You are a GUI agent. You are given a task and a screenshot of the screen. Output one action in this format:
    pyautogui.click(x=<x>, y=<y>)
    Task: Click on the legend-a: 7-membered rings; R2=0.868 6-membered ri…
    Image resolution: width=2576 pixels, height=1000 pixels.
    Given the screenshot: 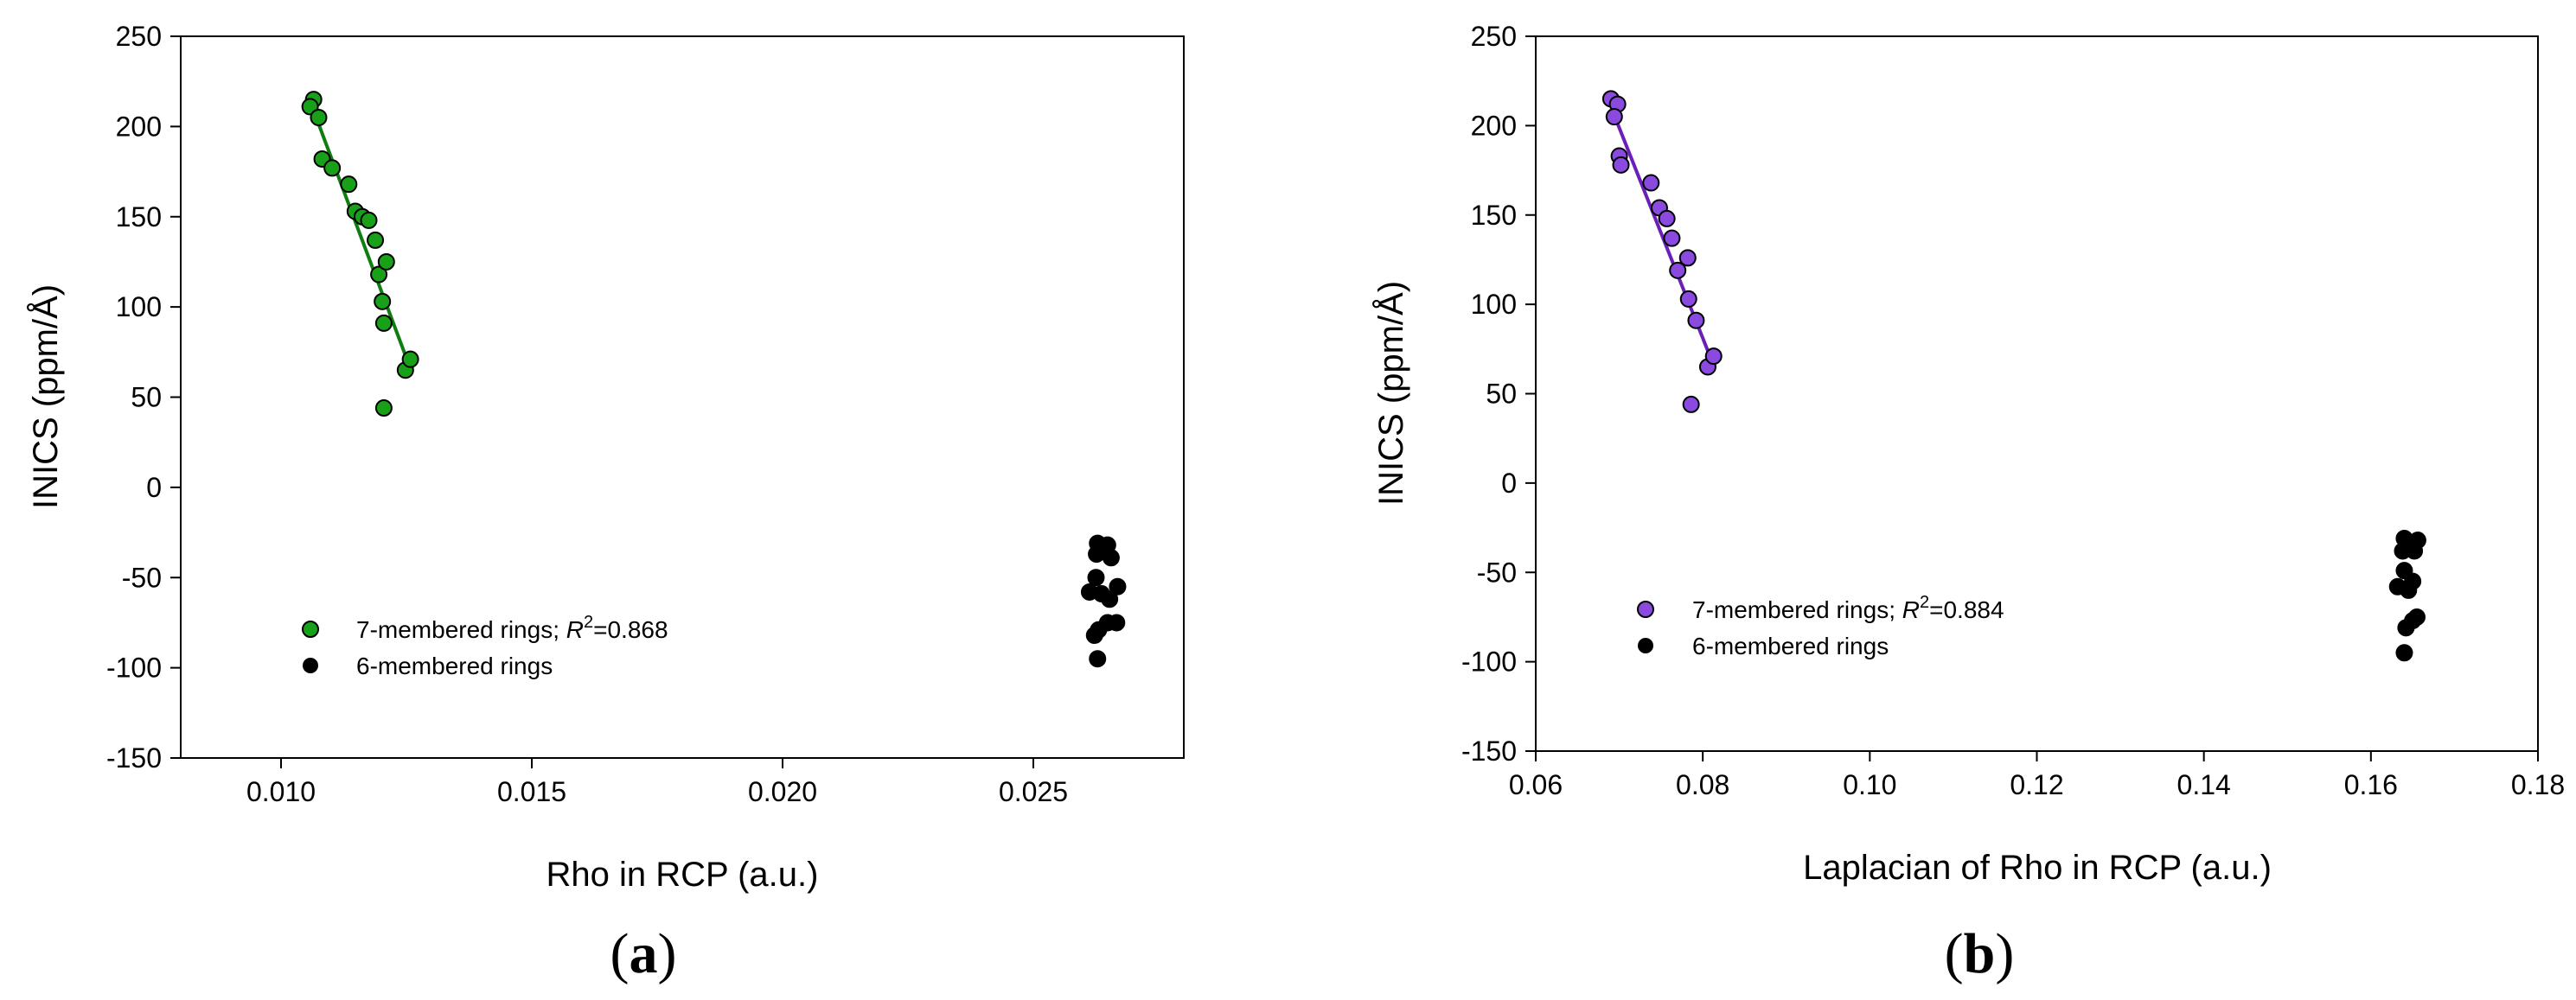 What is the action you would take?
    pyautogui.click(x=485, y=646)
    